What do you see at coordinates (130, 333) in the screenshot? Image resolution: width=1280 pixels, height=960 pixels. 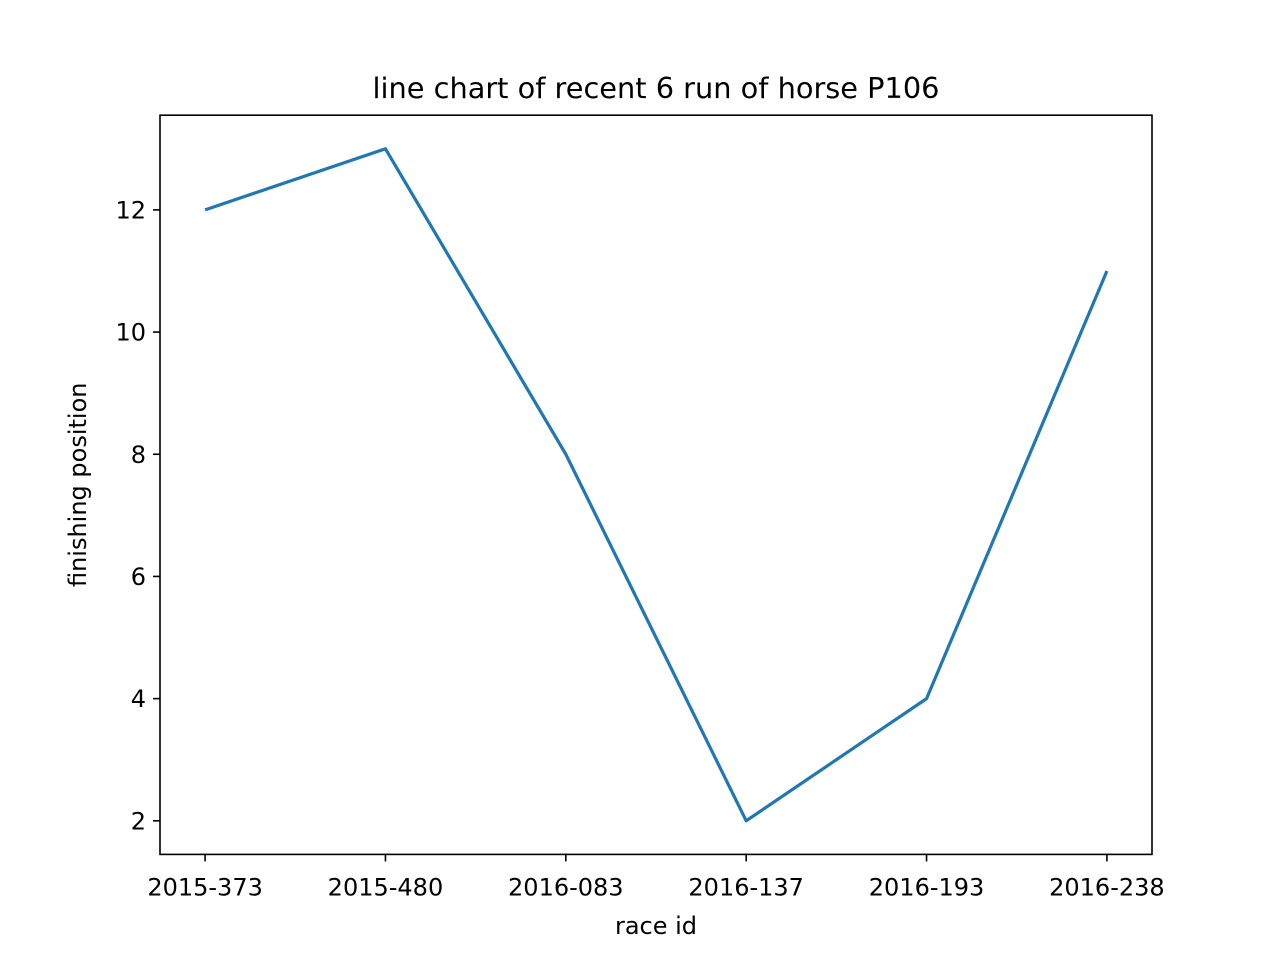 I see `y-tick-label: 10` at bounding box center [130, 333].